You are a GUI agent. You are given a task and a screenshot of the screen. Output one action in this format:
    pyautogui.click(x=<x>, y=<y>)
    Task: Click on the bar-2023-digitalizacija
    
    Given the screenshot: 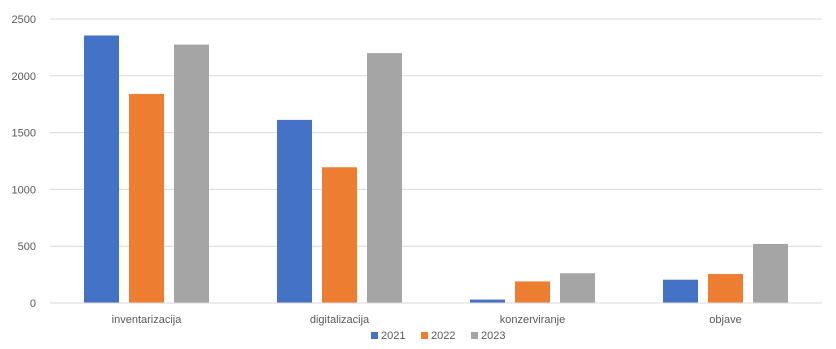 What is the action you would take?
    pyautogui.click(x=384, y=178)
    